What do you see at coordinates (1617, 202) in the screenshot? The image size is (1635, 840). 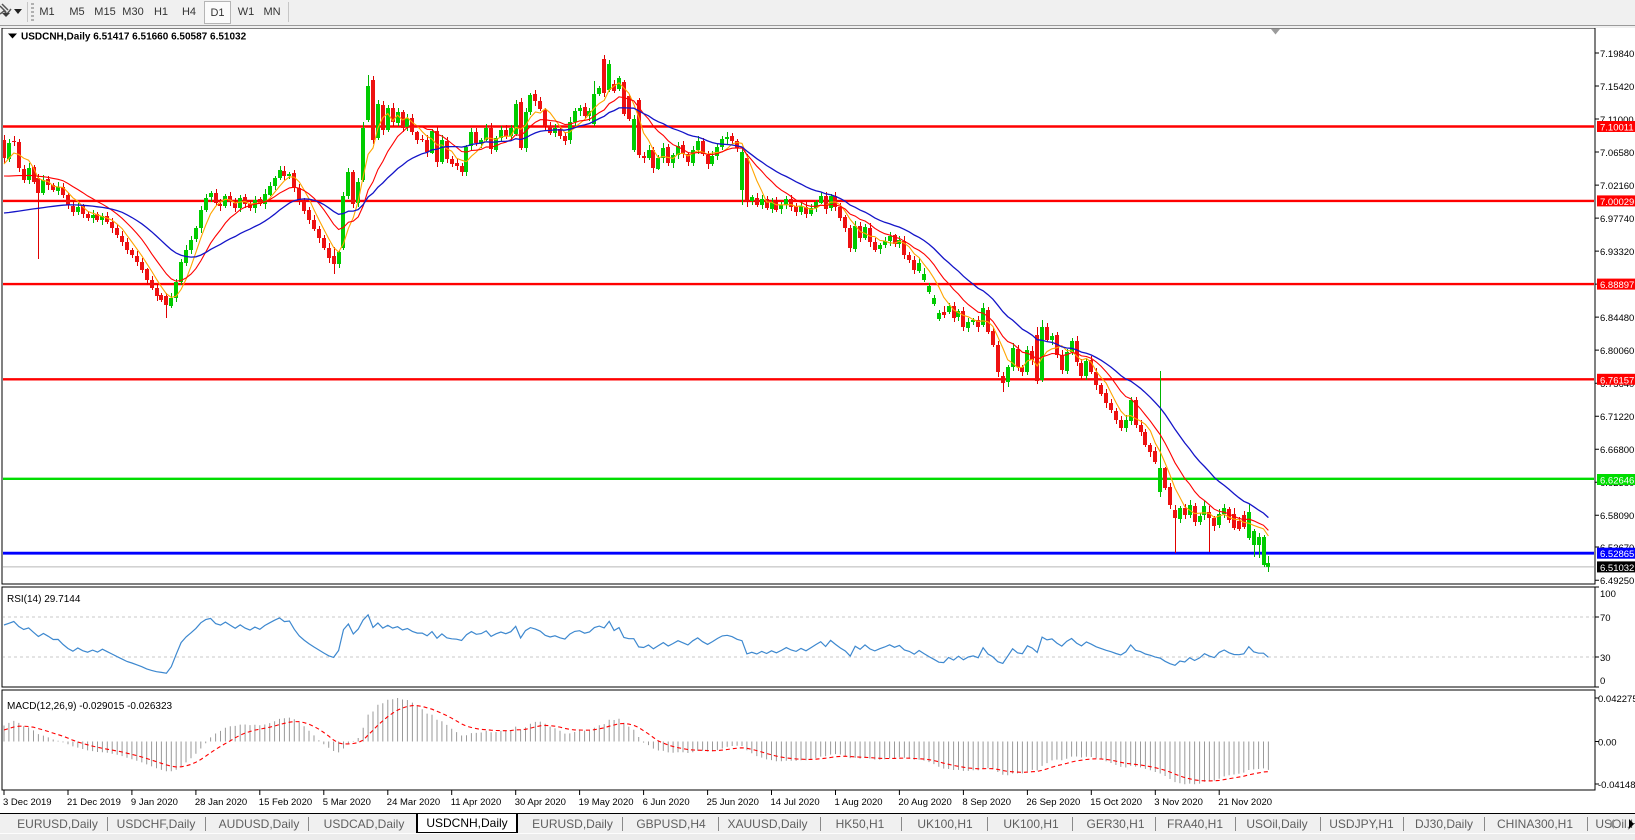 I see `svg-text: 7.00029` at bounding box center [1617, 202].